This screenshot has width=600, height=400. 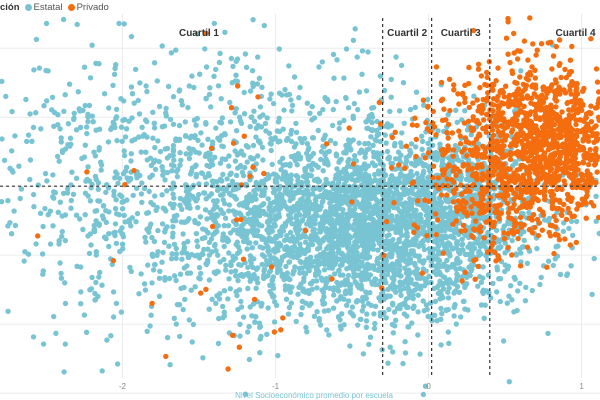 I want to click on legend-item-privado: Privado, so click(x=88, y=7).